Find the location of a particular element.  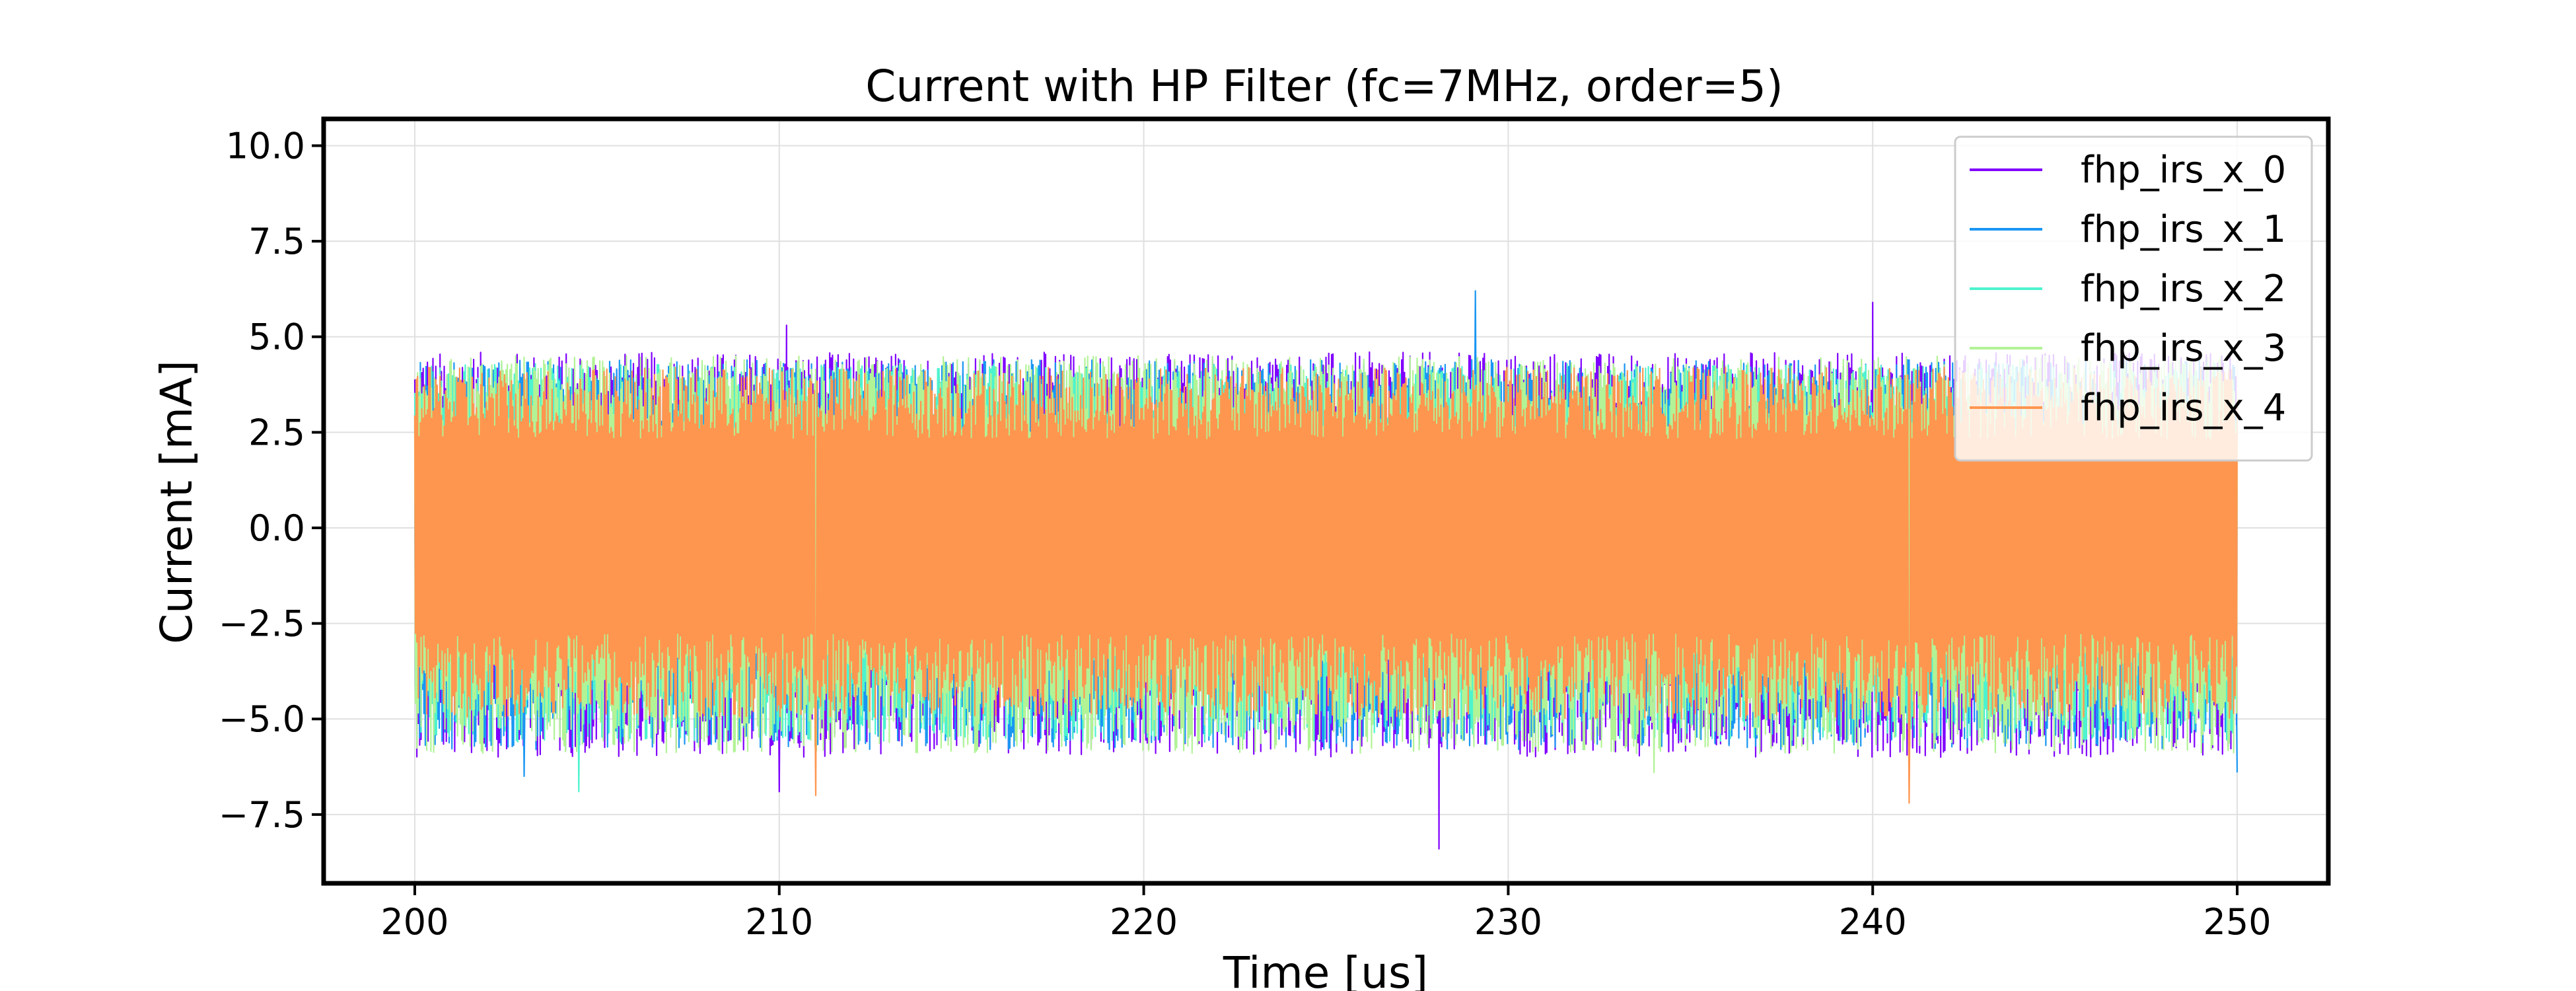

legend-label: fhp_irs_x_3 is located at coordinates (2184, 348).